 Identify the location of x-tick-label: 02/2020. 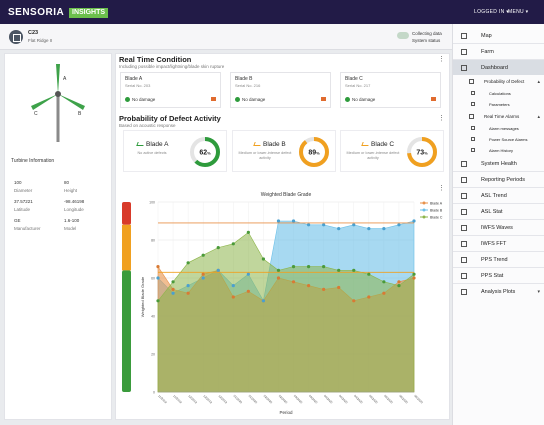
(283, 399).